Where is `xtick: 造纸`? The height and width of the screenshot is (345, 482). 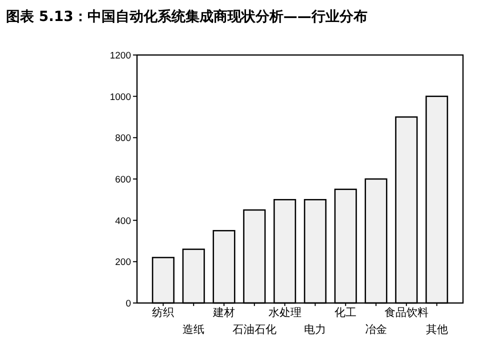 xtick: 造纸 is located at coordinates (193, 329).